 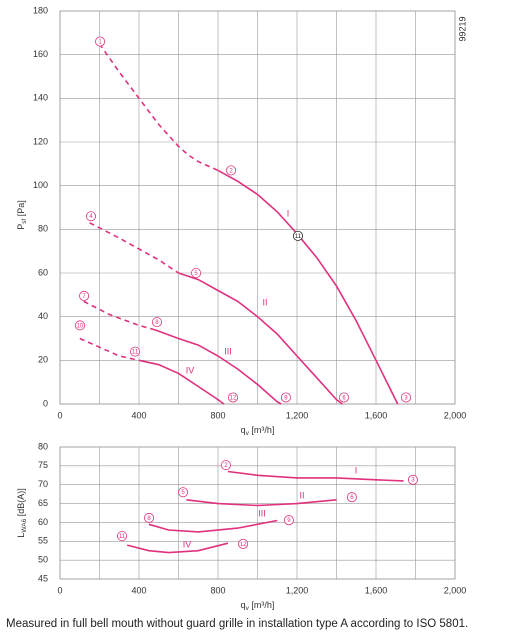 I want to click on y-axis-label-sub: sf, so click(x=24, y=221).